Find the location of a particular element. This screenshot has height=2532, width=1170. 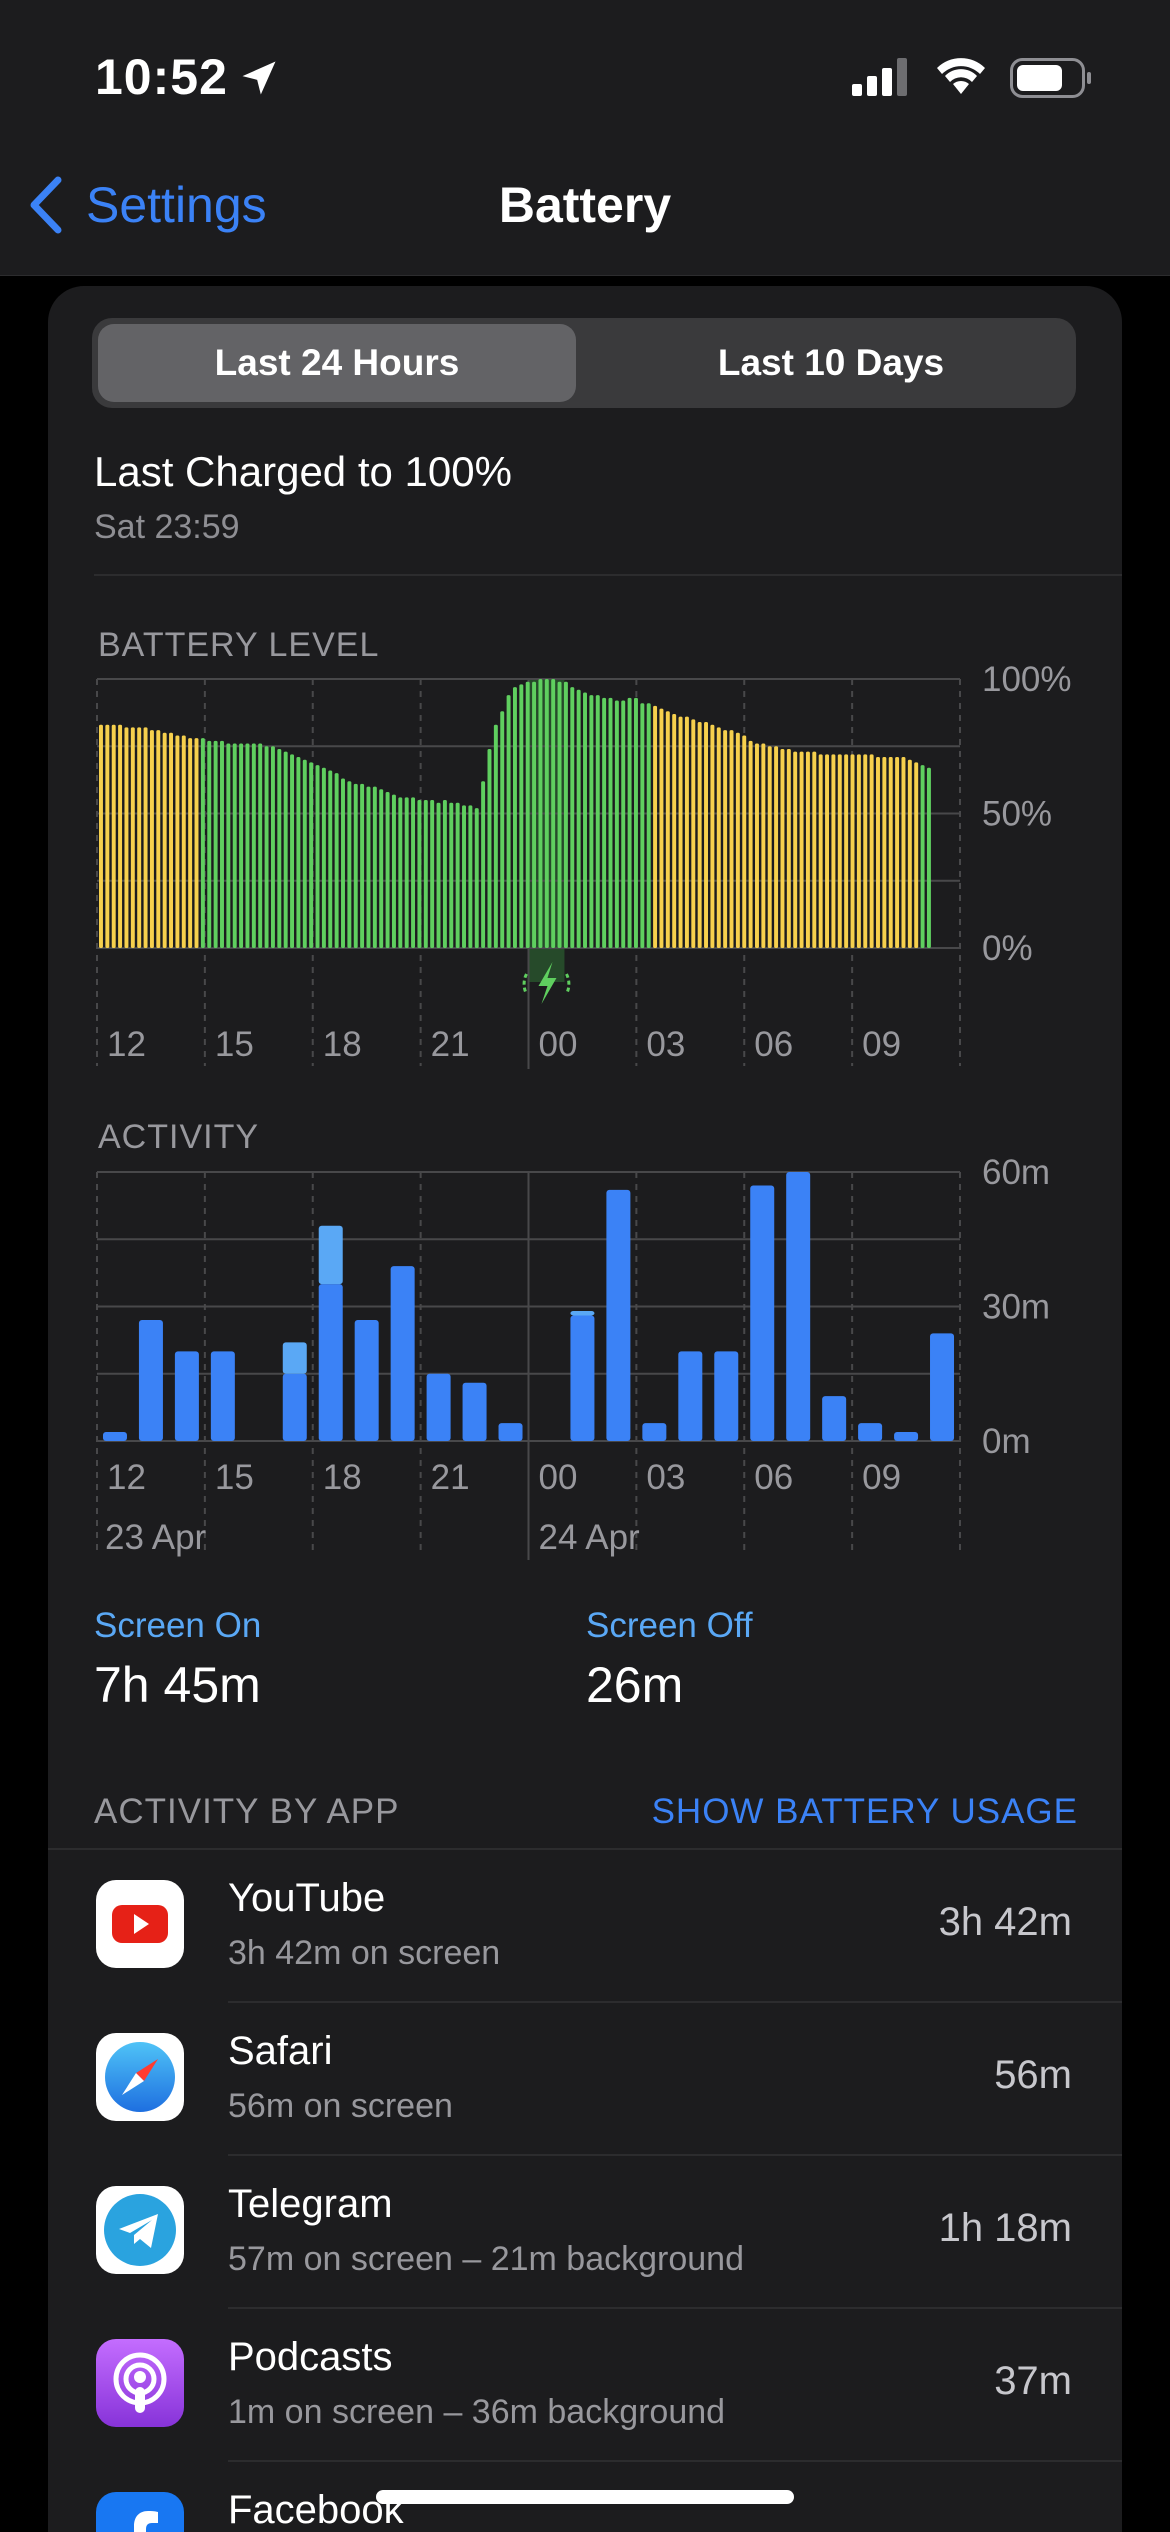

bolt-arc is located at coordinates (525, 984).